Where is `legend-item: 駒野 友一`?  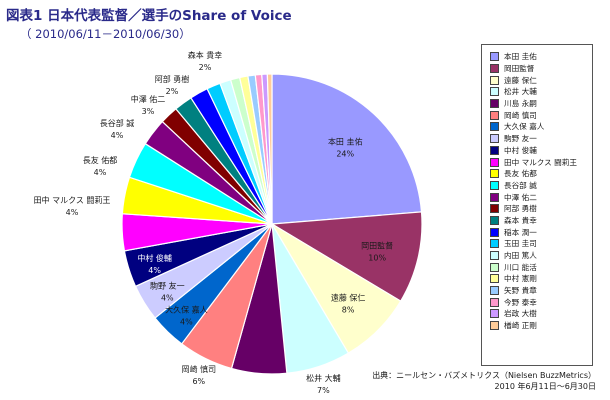 legend-item: 駒野 友一 is located at coordinates (541, 139).